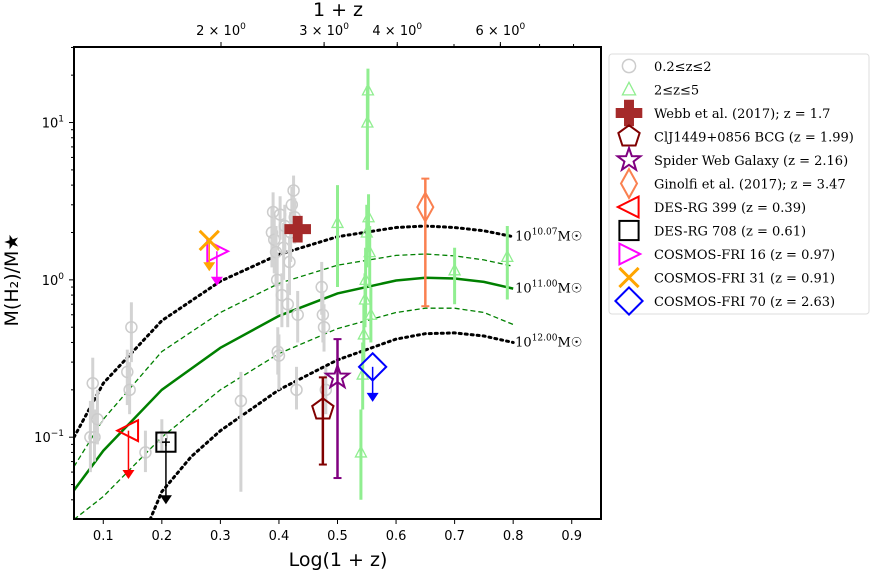 The width and height of the screenshot is (871, 570). I want to click on top-tick-label: 6 × 100, so click(501, 30).